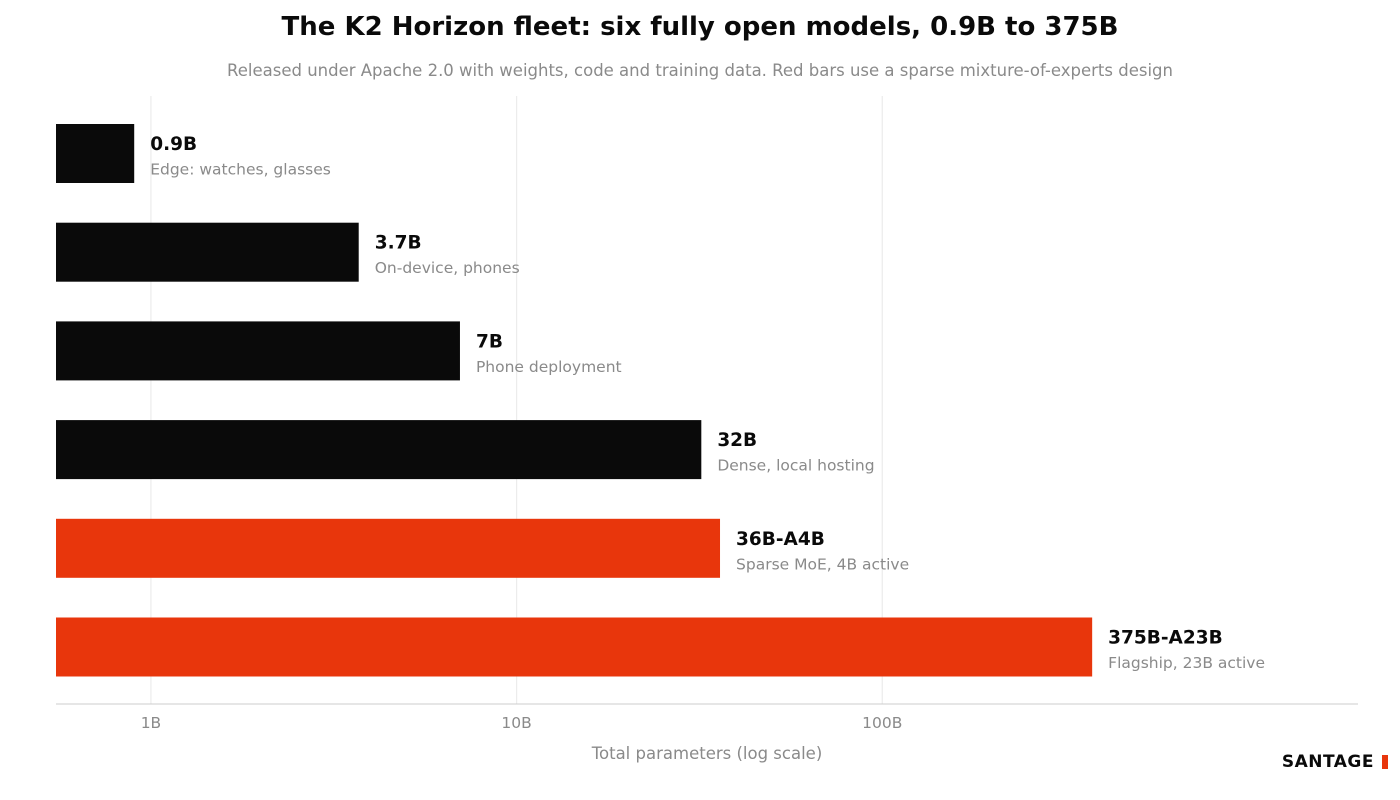 This screenshot has width=1400, height=800. I want to click on bar-value-label: 36B-A4B, so click(780, 539).